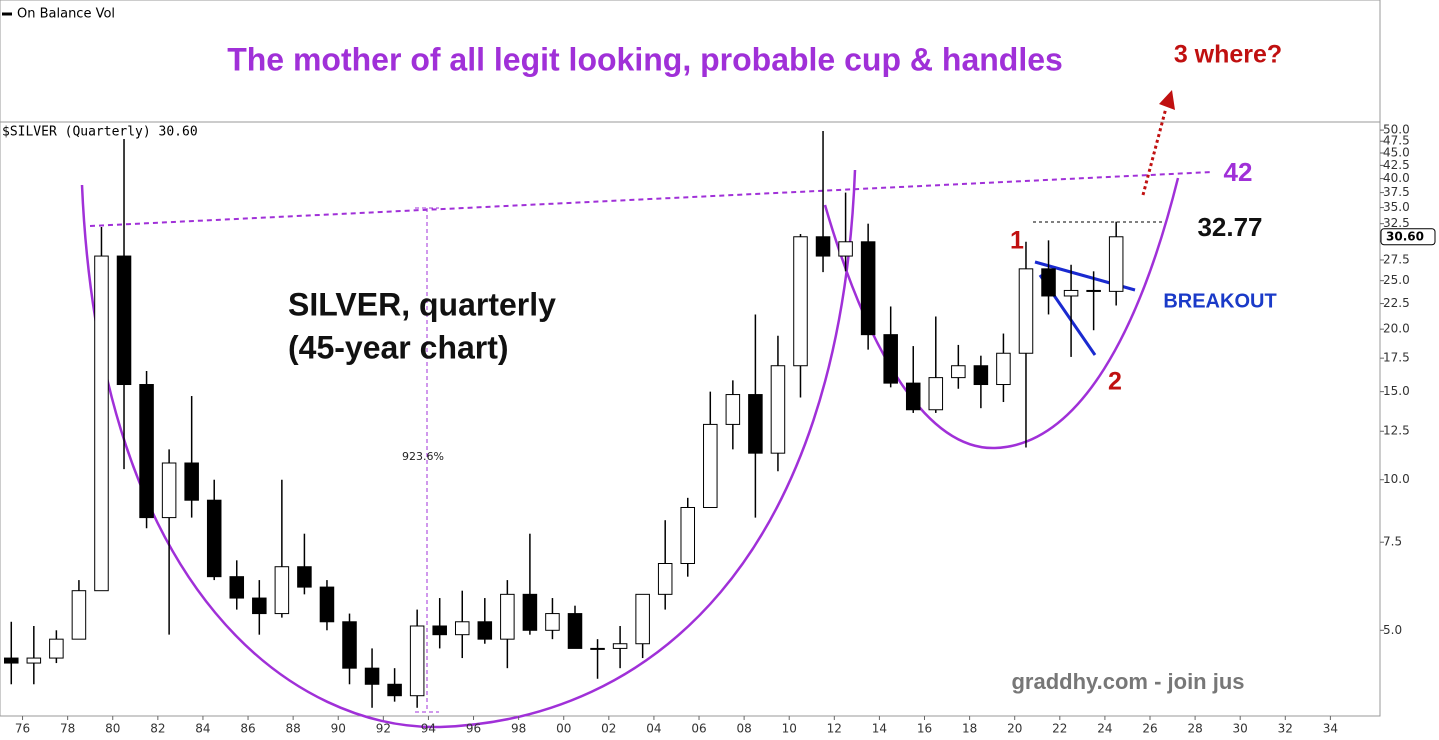 The width and height of the screenshot is (1439, 740). I want to click on x-tick-label: 80, so click(112, 729).